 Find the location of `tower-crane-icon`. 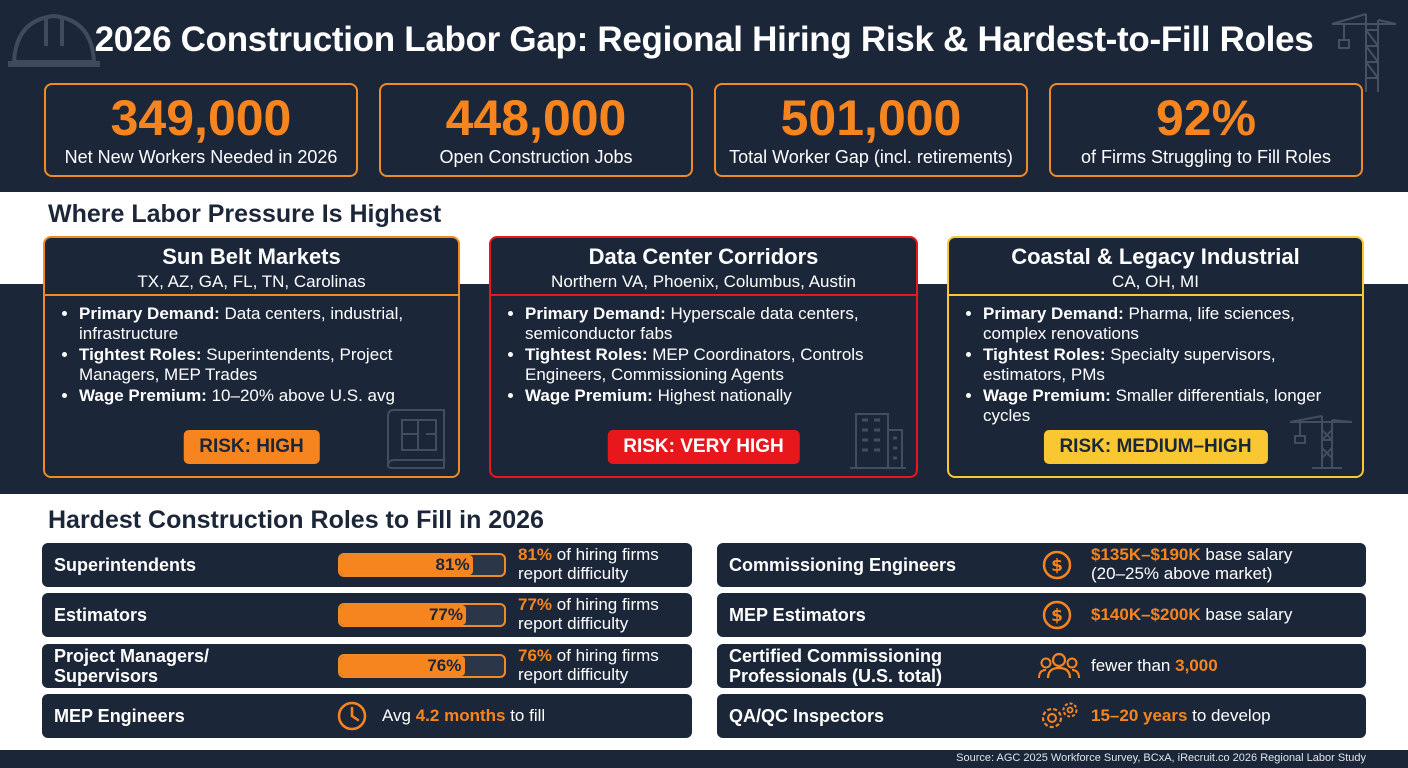

tower-crane-icon is located at coordinates (1364, 52).